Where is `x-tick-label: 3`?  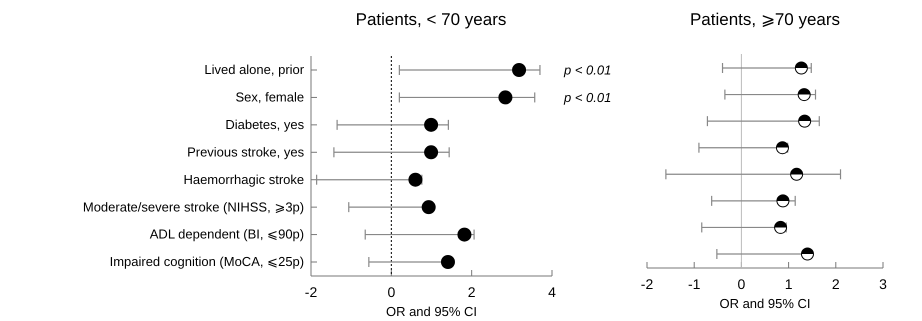
x-tick-label: 3 is located at coordinates (883, 284).